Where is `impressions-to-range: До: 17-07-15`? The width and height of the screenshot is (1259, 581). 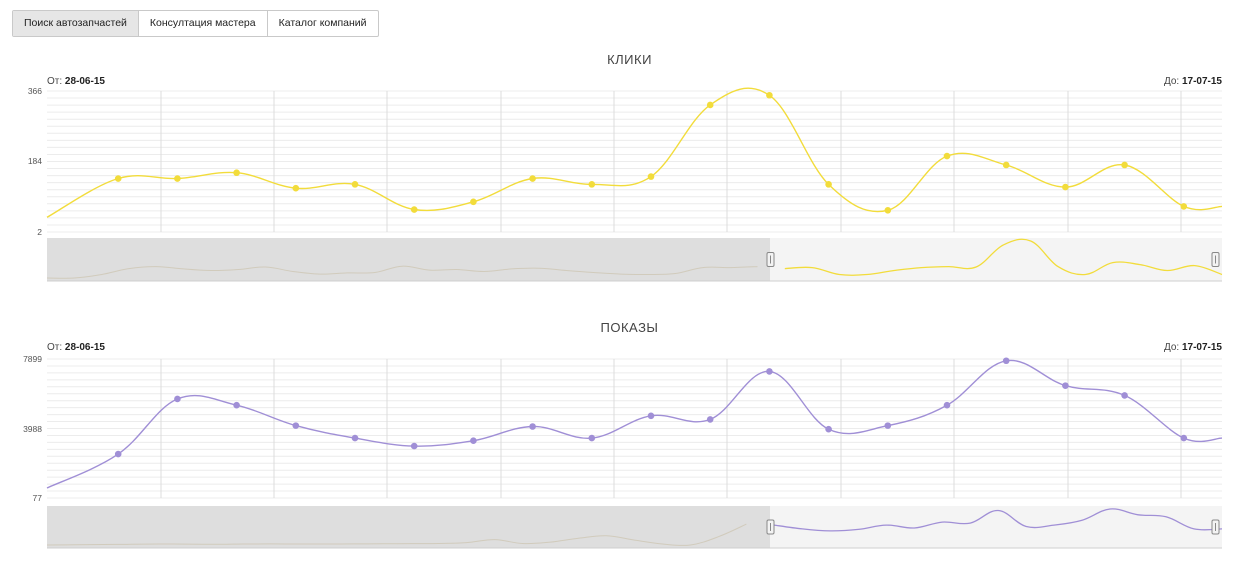 impressions-to-range: До: 17-07-15 is located at coordinates (1193, 347).